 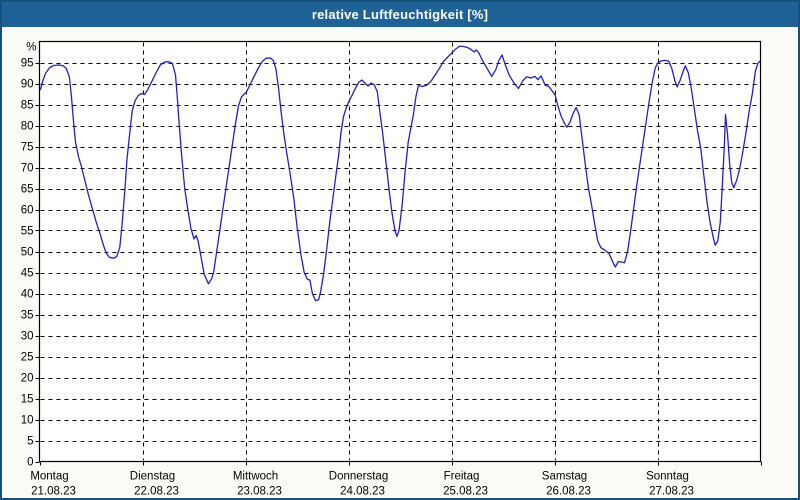 What do you see at coordinates (27, 85) in the screenshot?
I see `y-tick-label: 90` at bounding box center [27, 85].